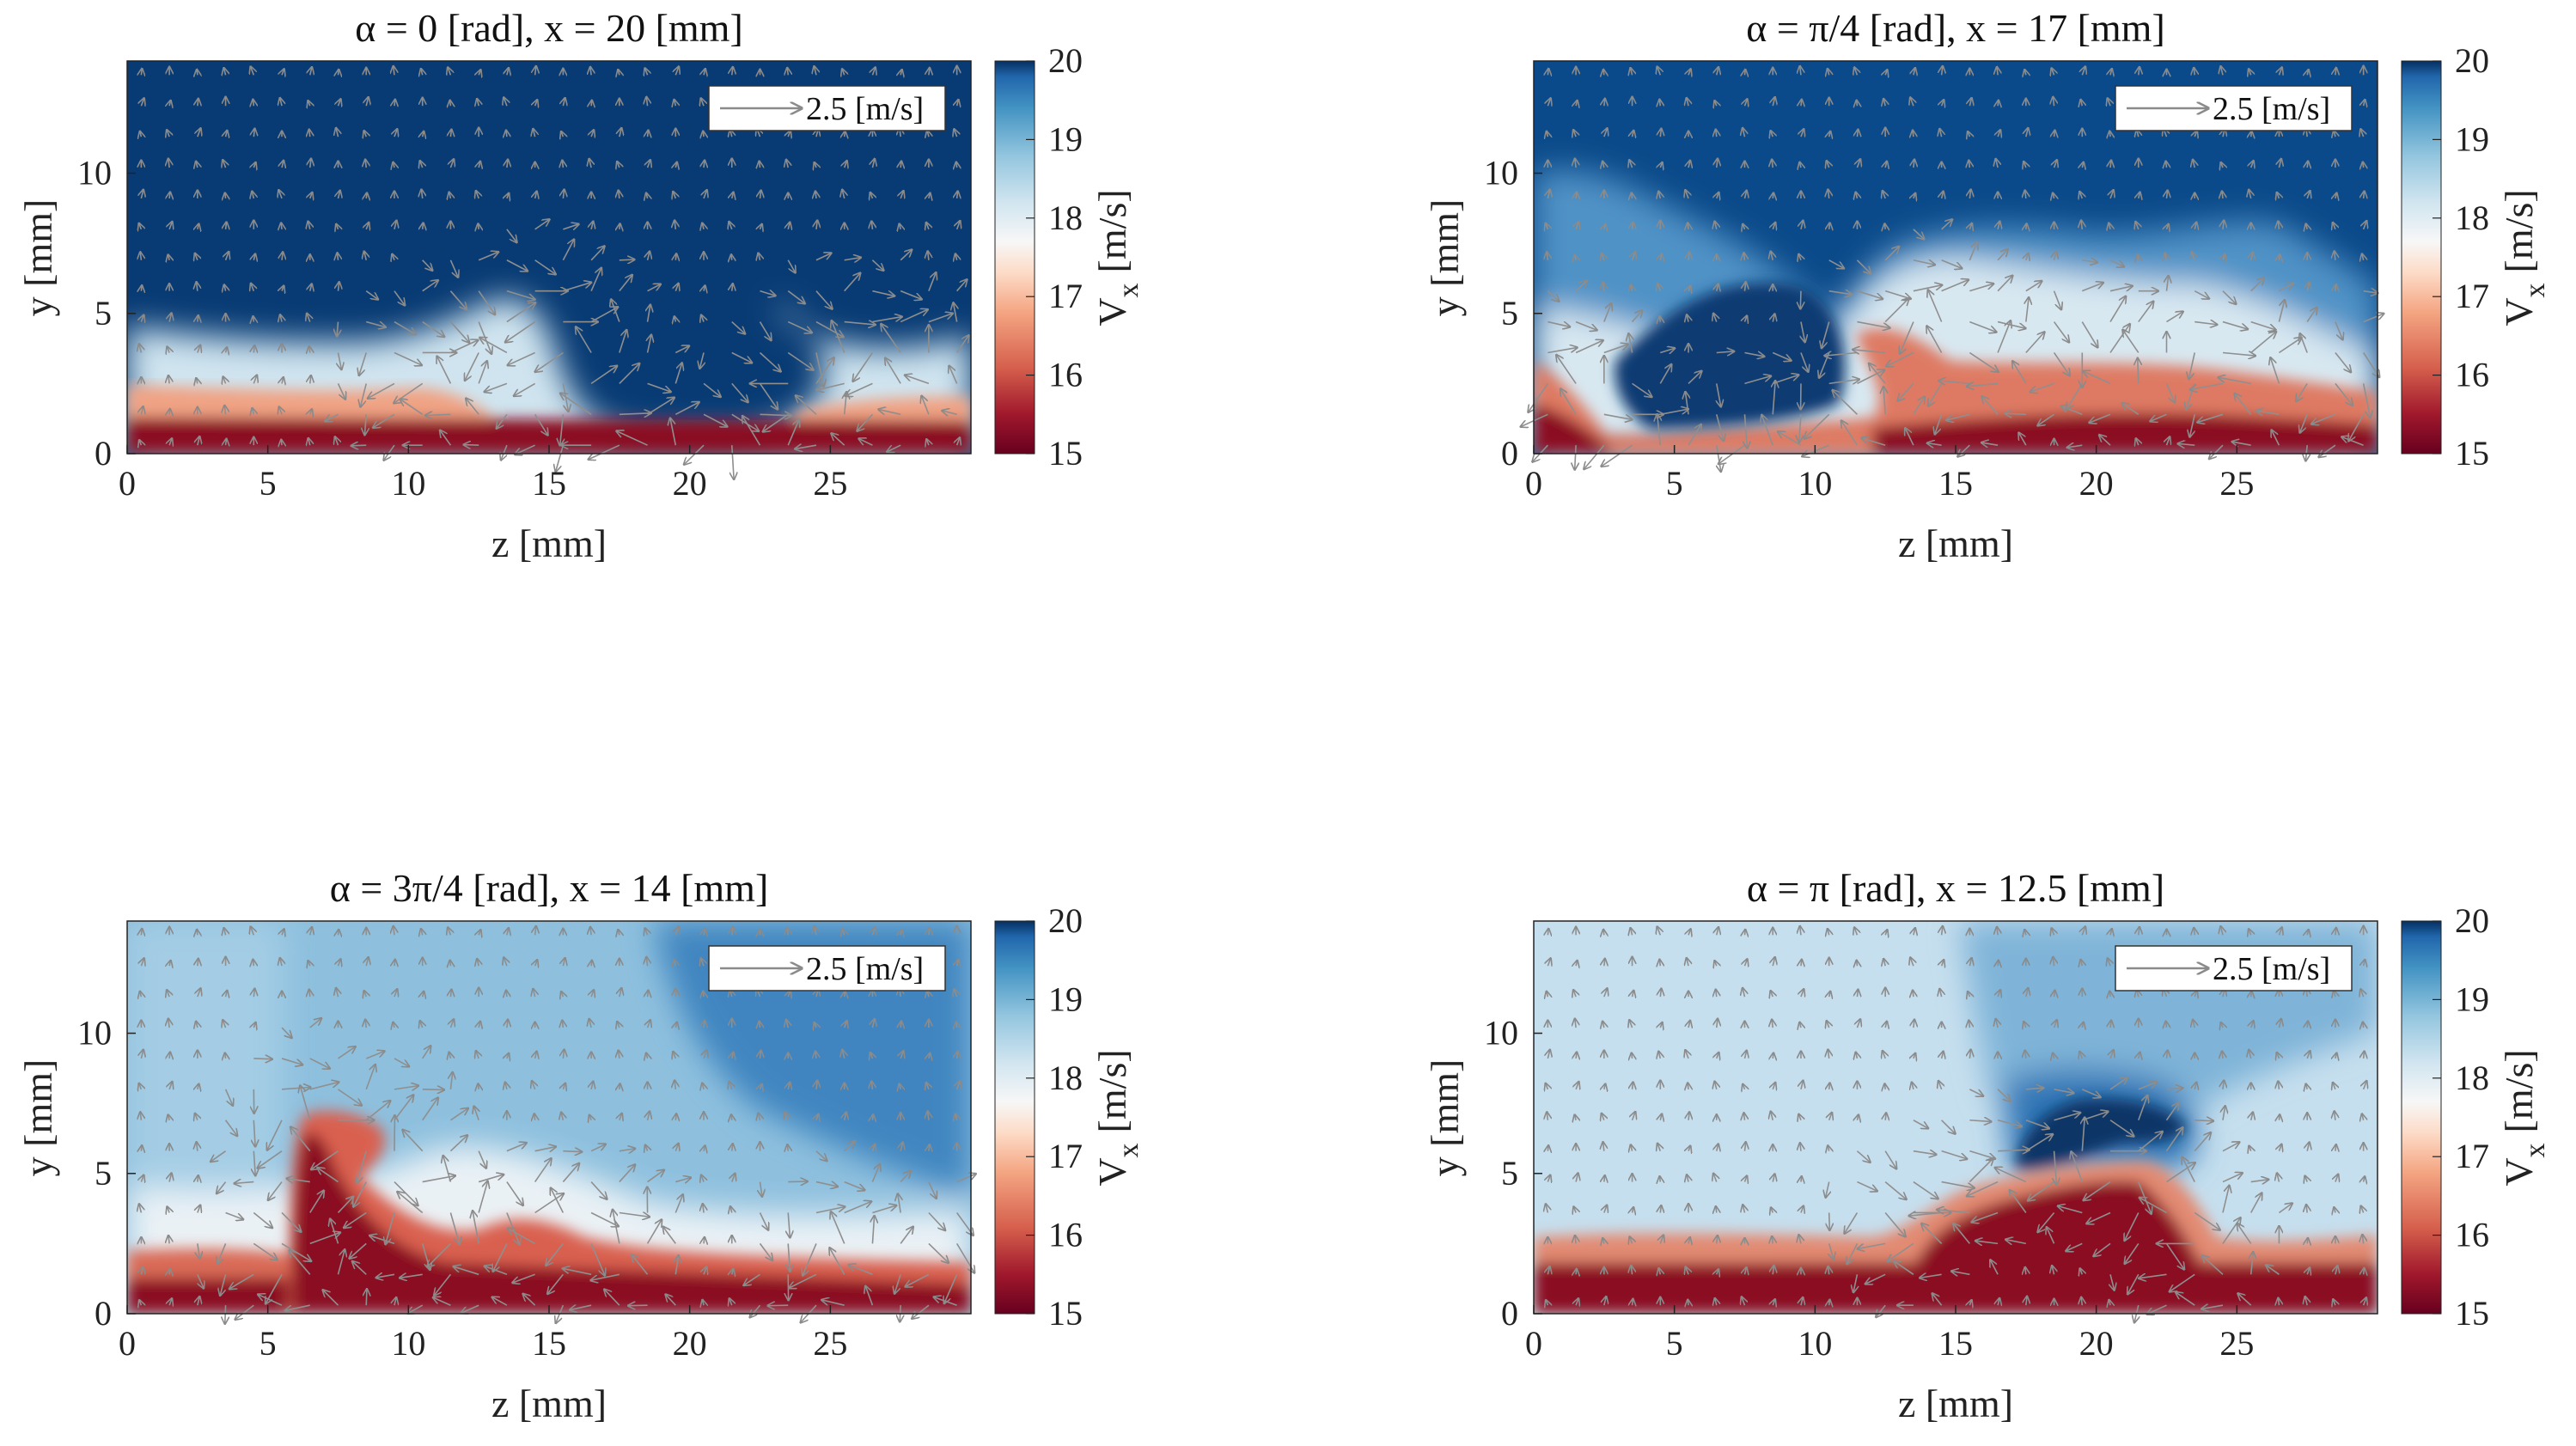 Image resolution: width=2576 pixels, height=1446 pixels. What do you see at coordinates (1815, 483) in the screenshot?
I see `x-tick-label: 10` at bounding box center [1815, 483].